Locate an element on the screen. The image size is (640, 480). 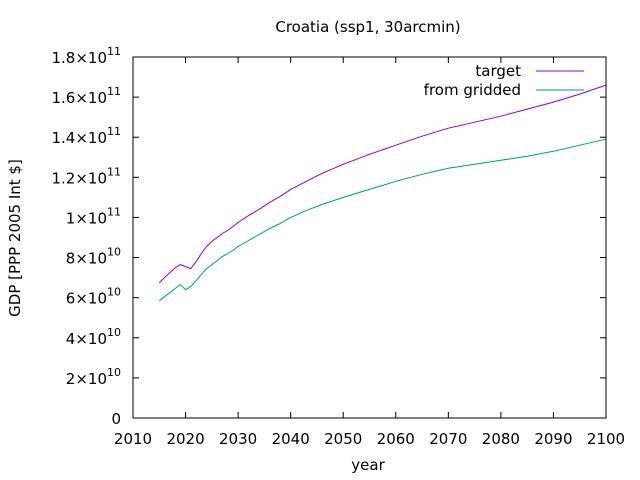
y-tick-label: 8×10¹⁰ is located at coordinates (93, 257).